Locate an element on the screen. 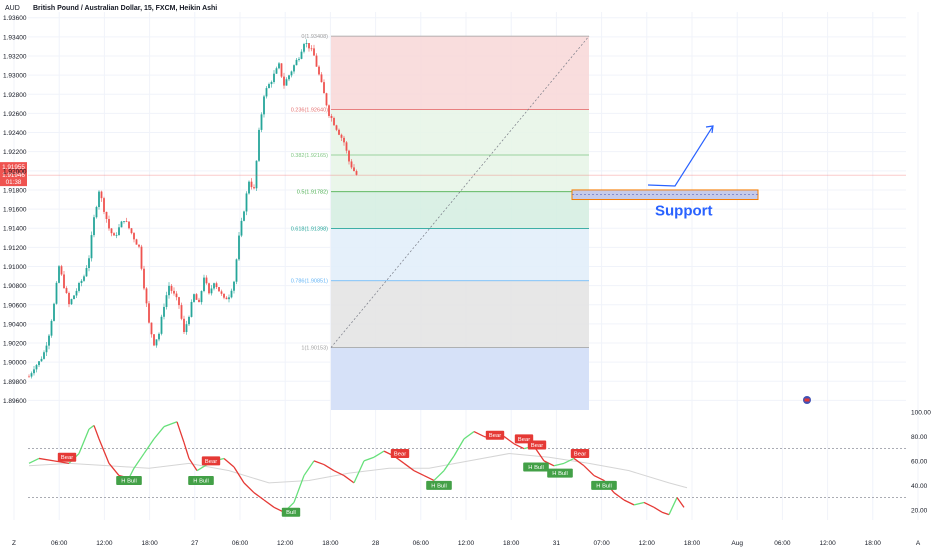 The width and height of the screenshot is (932, 550). price-tick-label: 1.89800 is located at coordinates (15, 382).